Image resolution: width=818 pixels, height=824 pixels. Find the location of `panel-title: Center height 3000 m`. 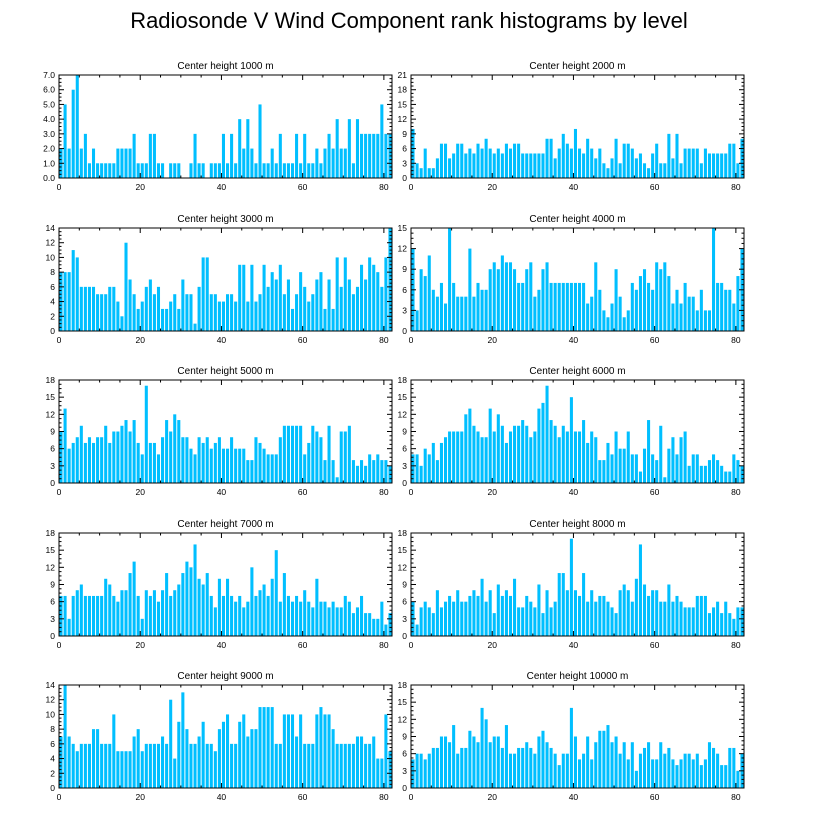

panel-title: Center height 3000 m is located at coordinates (225, 219).